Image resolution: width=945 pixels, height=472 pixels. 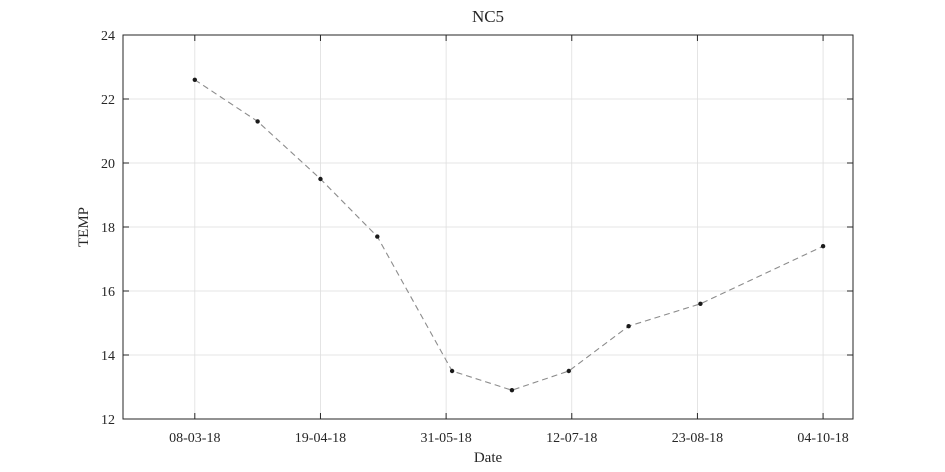 I want to click on x-tick-label: 12-07-18, so click(x=571, y=438).